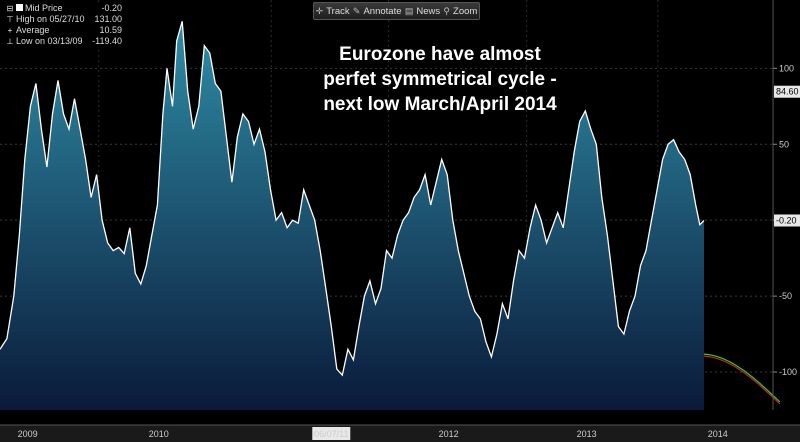 The image size is (800, 442). Describe the element at coordinates (50, 19) in the screenshot. I see `high-label: High on 05/27/10` at that location.